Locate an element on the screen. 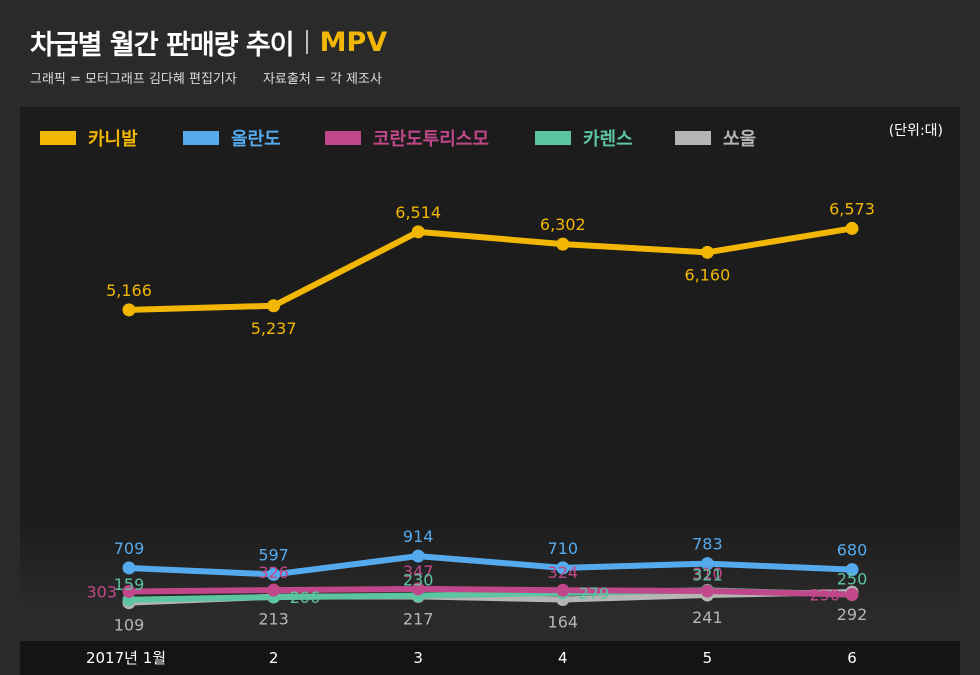 Image resolution: width=980 pixels, height=675 pixels. x-tick-label: 2017년 1월 is located at coordinates (126, 658).